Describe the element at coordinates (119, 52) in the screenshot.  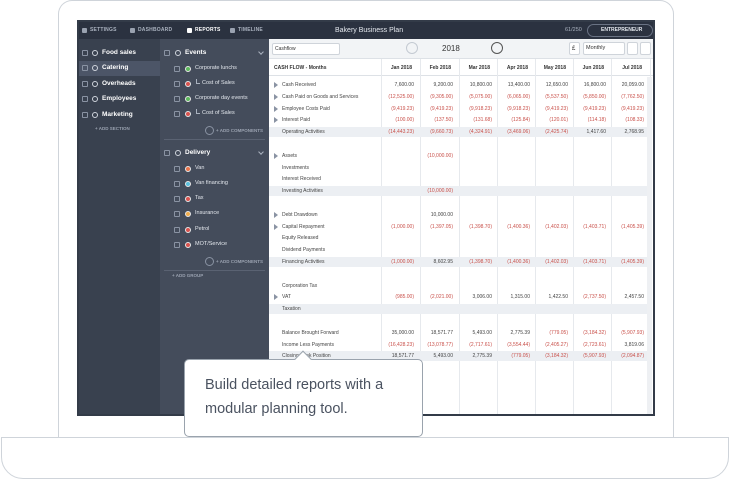
I see `section-name: Food sales` at that location.